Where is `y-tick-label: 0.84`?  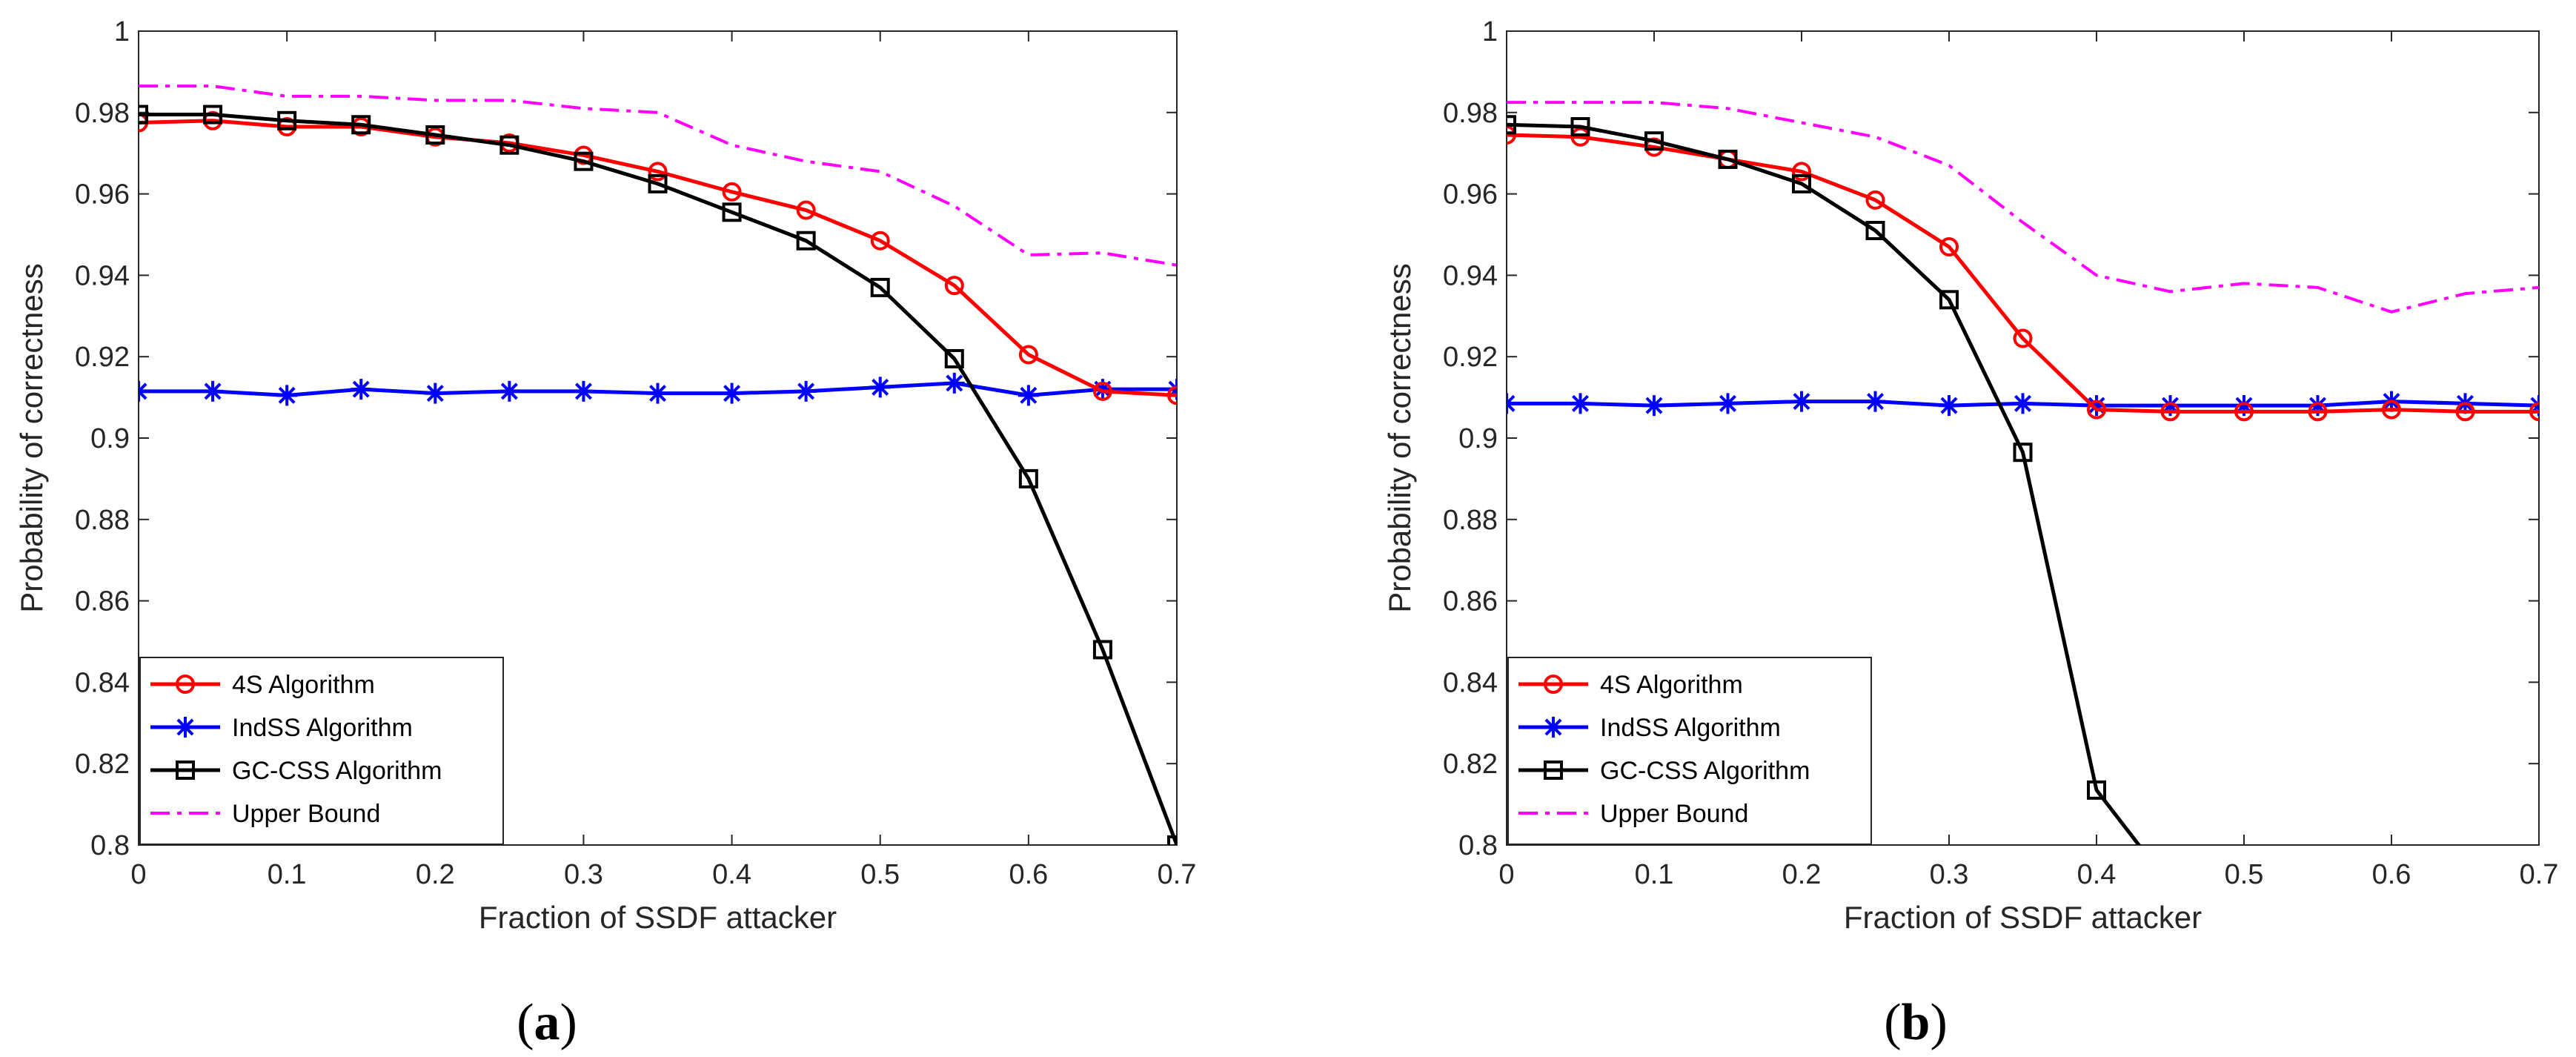
y-tick-label: 0.84 is located at coordinates (1470, 682).